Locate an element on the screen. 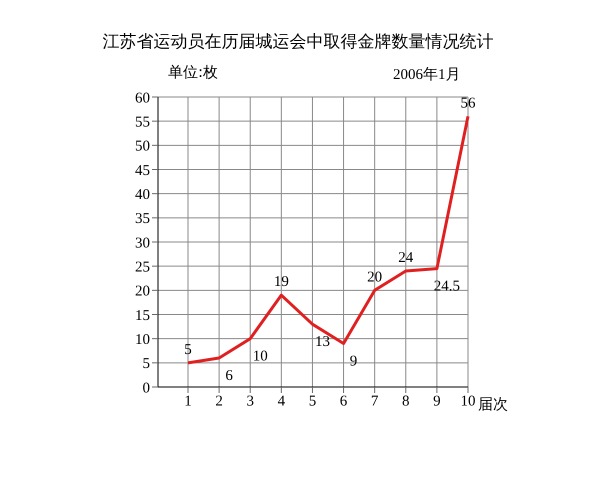 This screenshot has height=480, width=600. data-label: 5 is located at coordinates (188, 350).